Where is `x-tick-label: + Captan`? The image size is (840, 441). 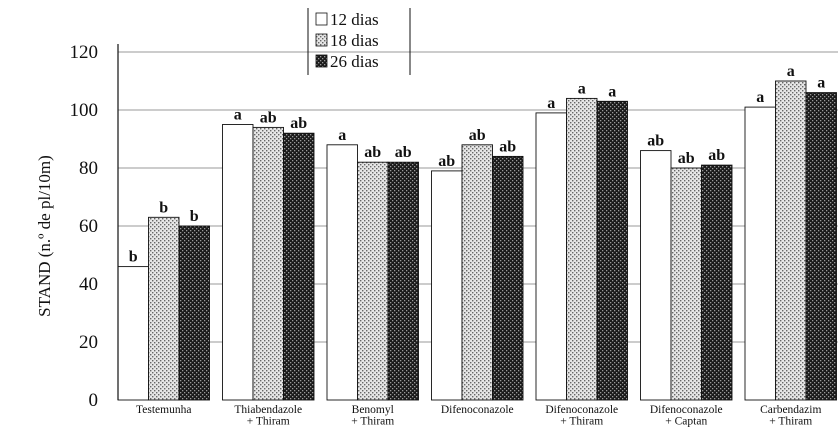 x-tick-label: + Captan is located at coordinates (686, 422).